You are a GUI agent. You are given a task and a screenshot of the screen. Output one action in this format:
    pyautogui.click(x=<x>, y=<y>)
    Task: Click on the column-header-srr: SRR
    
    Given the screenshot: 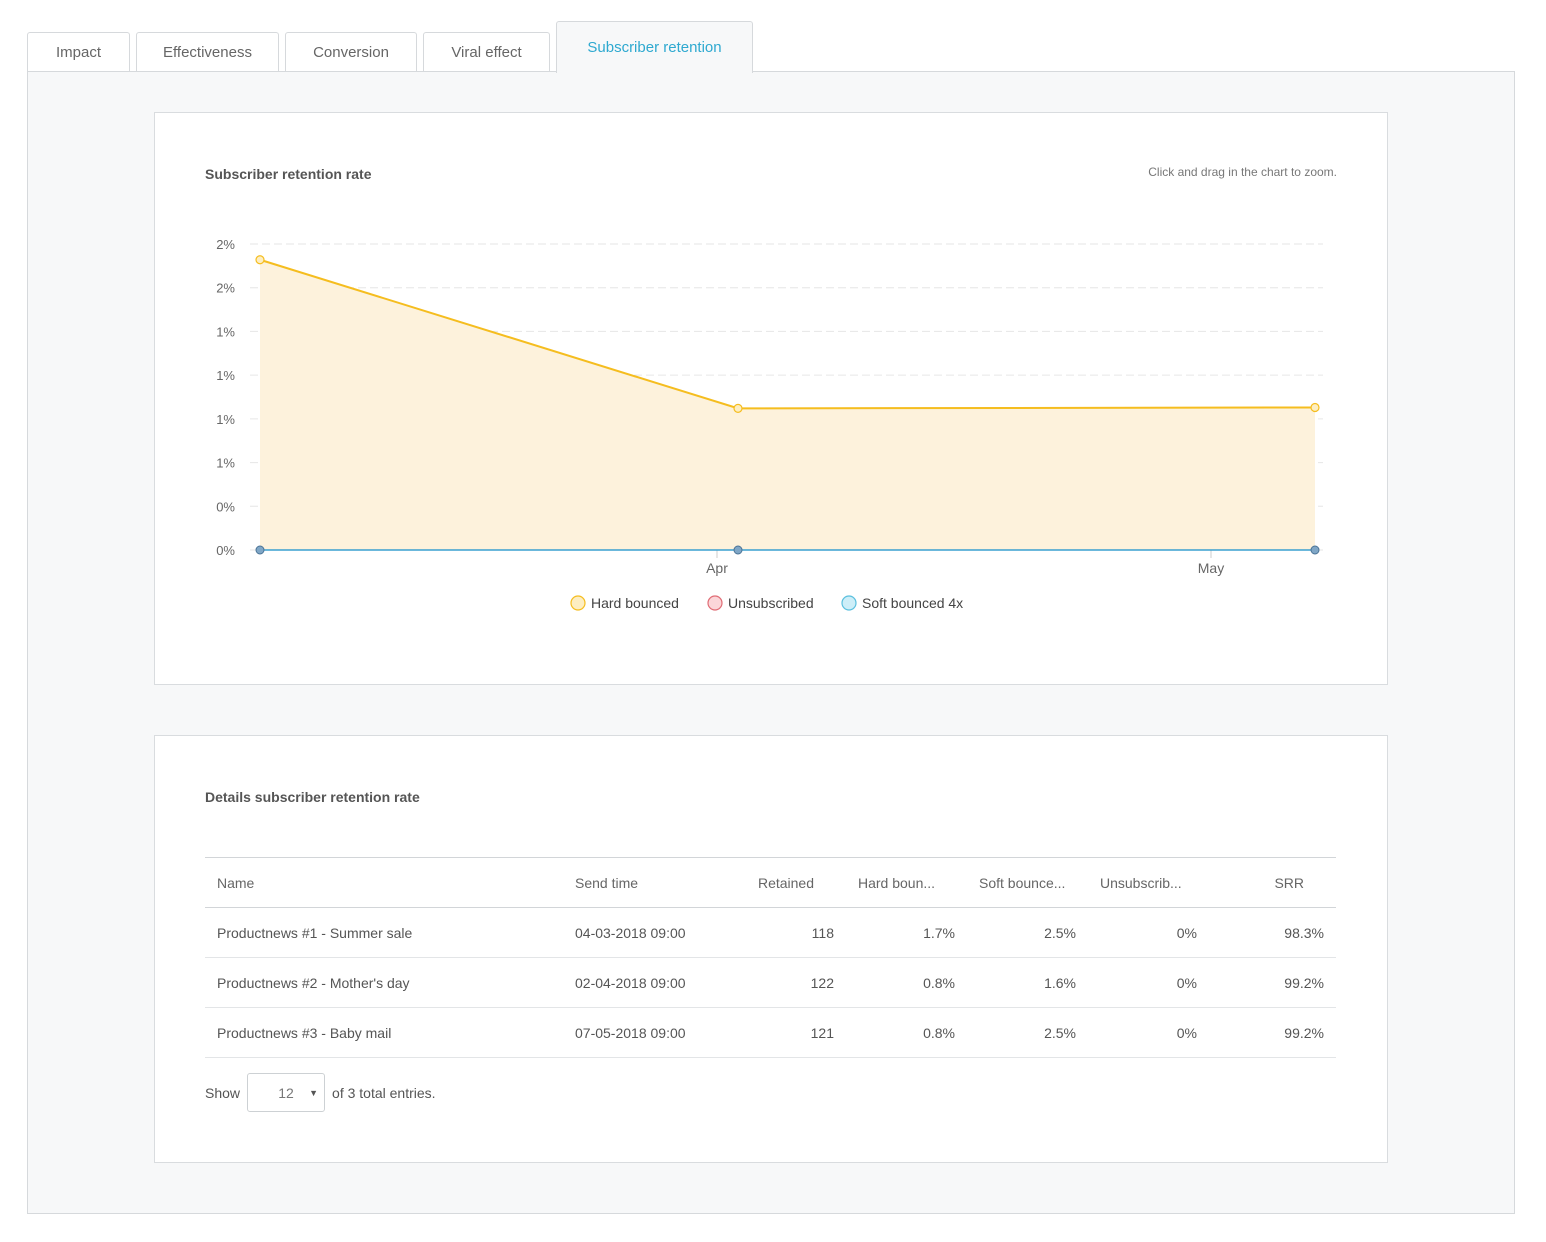 What is the action you would take?
    pyautogui.click(x=1272, y=882)
    